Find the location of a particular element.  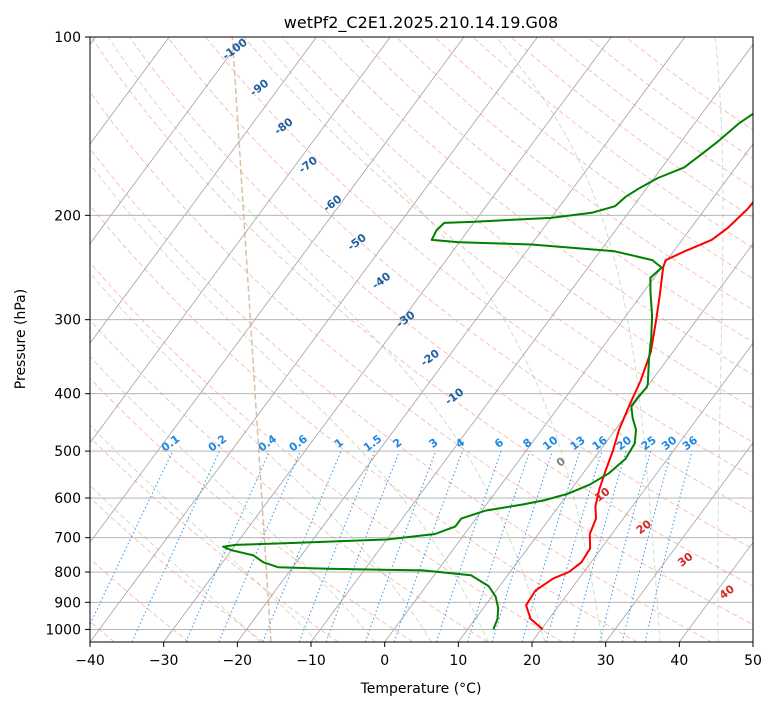

y-tick-label: 200 is located at coordinates (67, 216).